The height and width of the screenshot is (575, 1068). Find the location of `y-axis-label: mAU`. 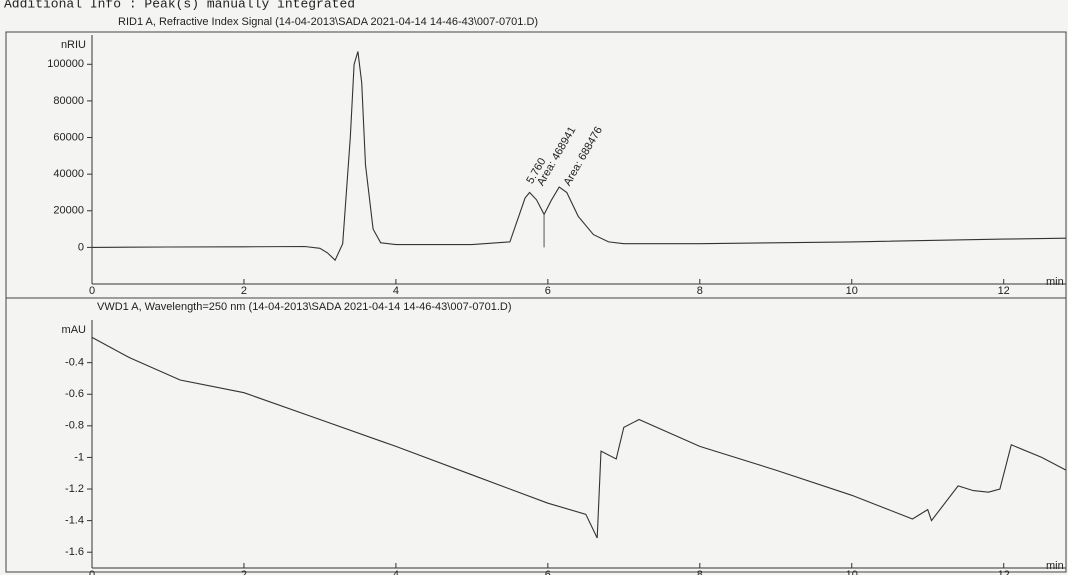

y-axis-label: mAU is located at coordinates (74, 330).